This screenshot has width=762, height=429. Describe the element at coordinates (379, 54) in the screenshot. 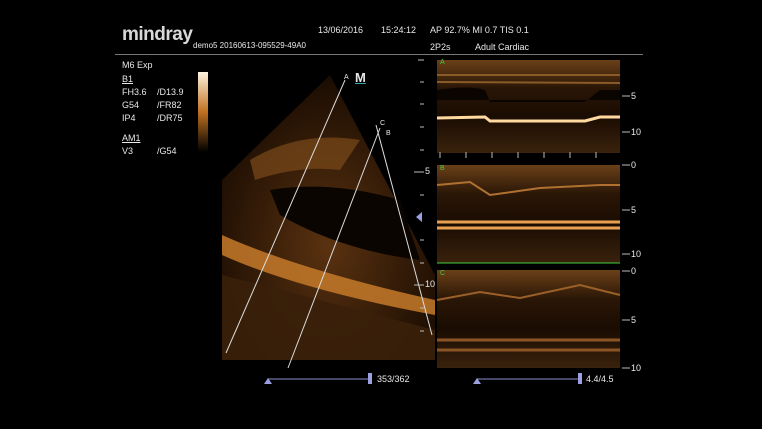

I see `header-divider` at that location.